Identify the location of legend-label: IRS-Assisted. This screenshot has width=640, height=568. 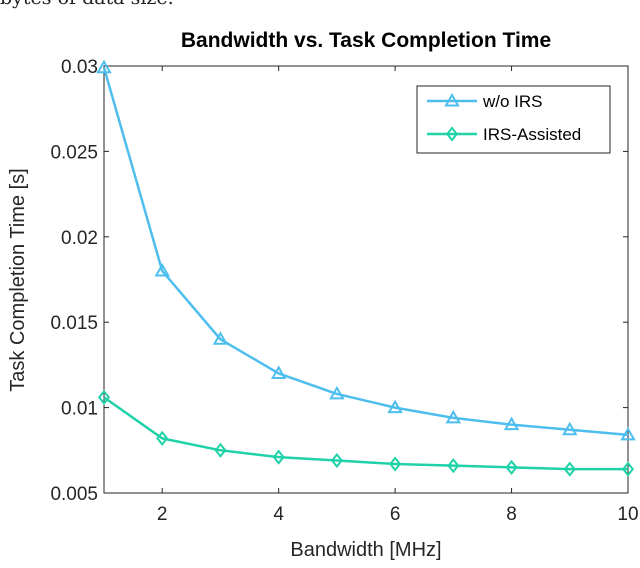
(532, 134).